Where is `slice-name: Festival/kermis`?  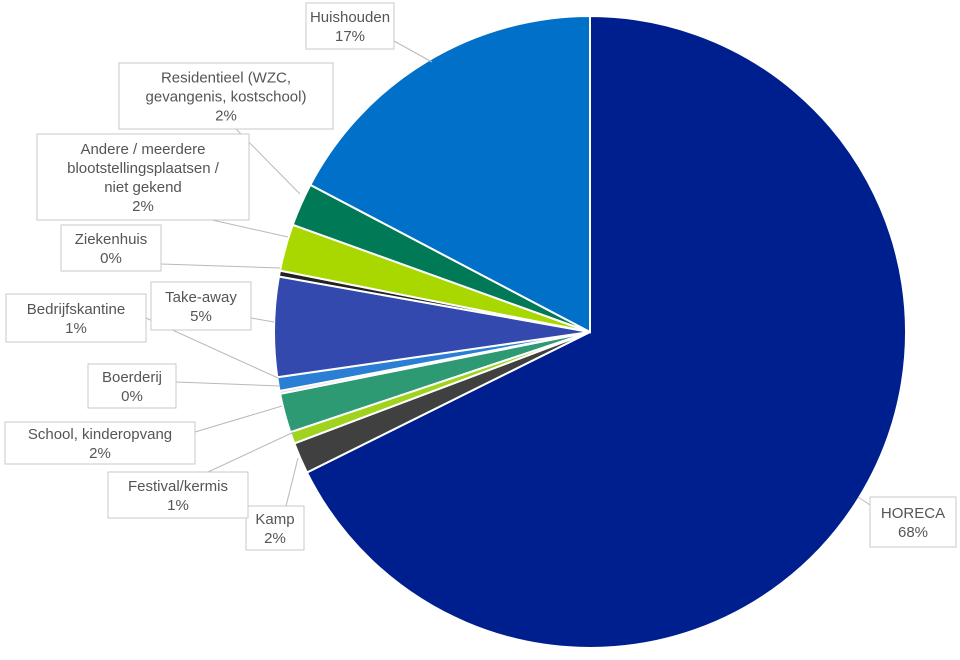
slice-name: Festival/kermis is located at coordinates (178, 486).